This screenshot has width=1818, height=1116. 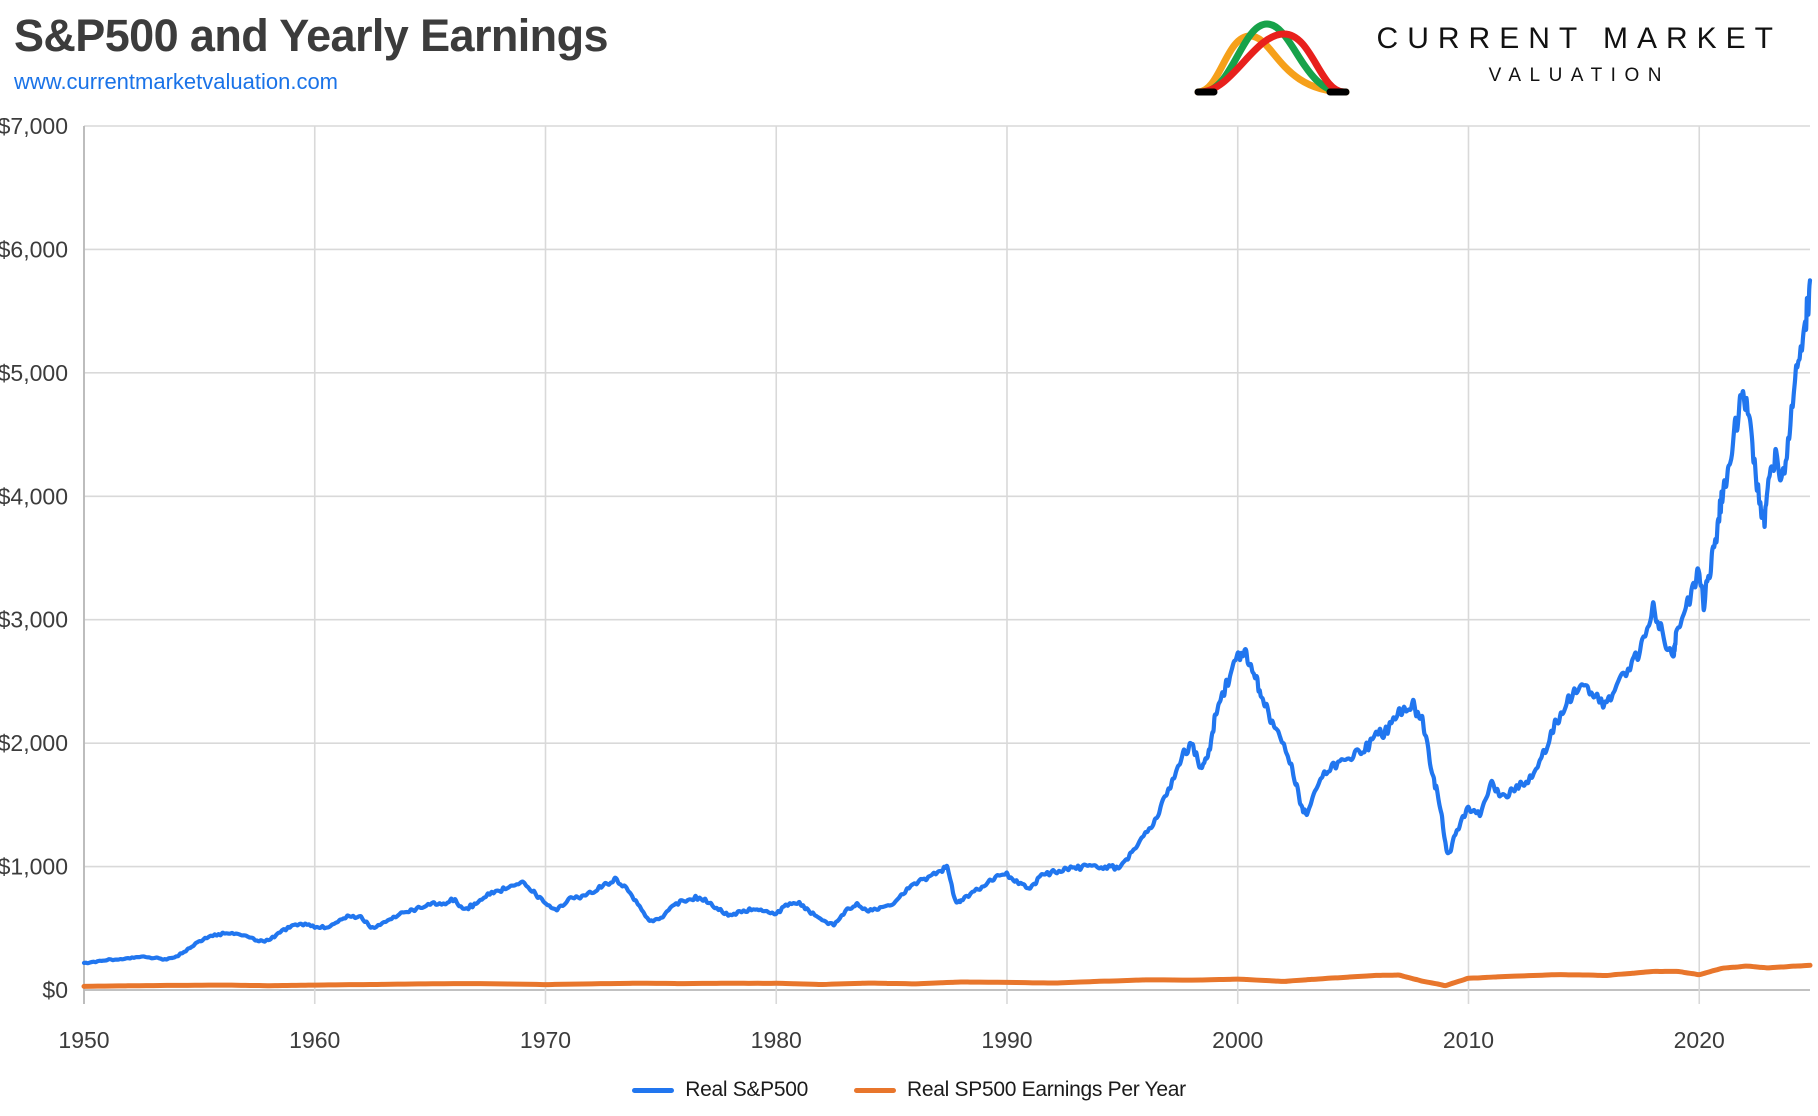 I want to click on legend-label-earnings: Real SP500 Earnings Per Year, so click(x=1046, y=1089).